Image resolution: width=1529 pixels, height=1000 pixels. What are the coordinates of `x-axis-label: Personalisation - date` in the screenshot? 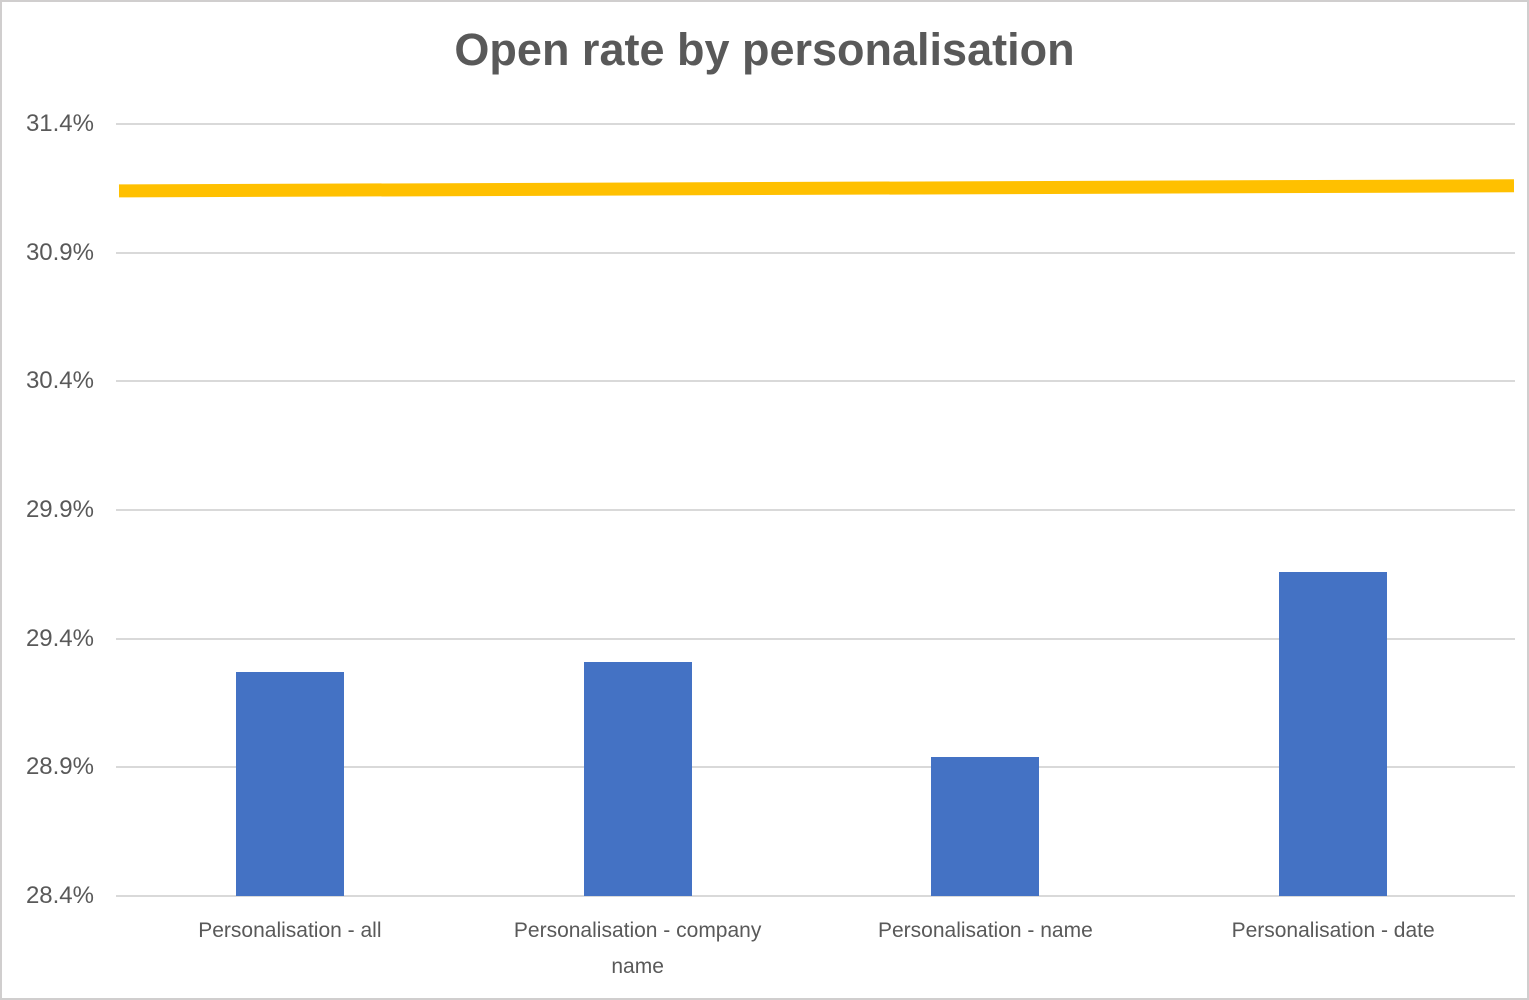 It's located at (1333, 930).